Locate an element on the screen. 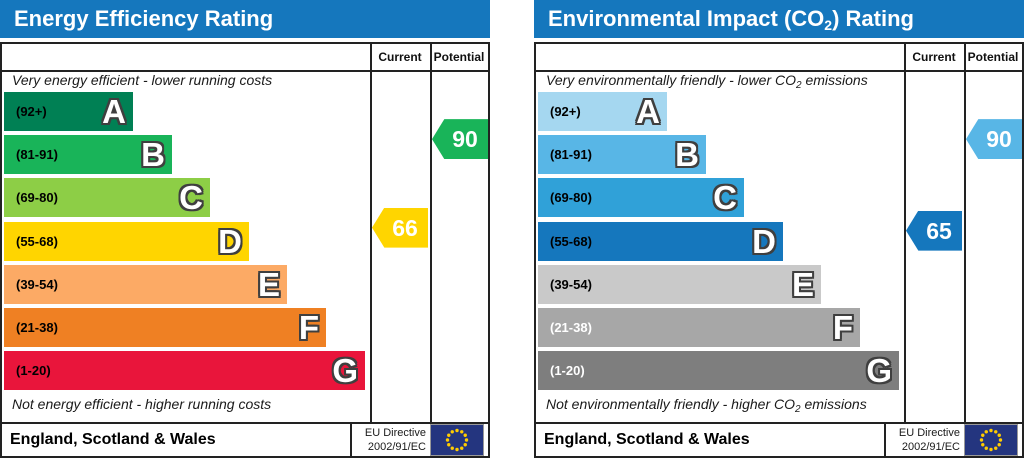 This screenshot has height=460, width=1024. current-rating-arrow: 66 is located at coordinates (400, 227).